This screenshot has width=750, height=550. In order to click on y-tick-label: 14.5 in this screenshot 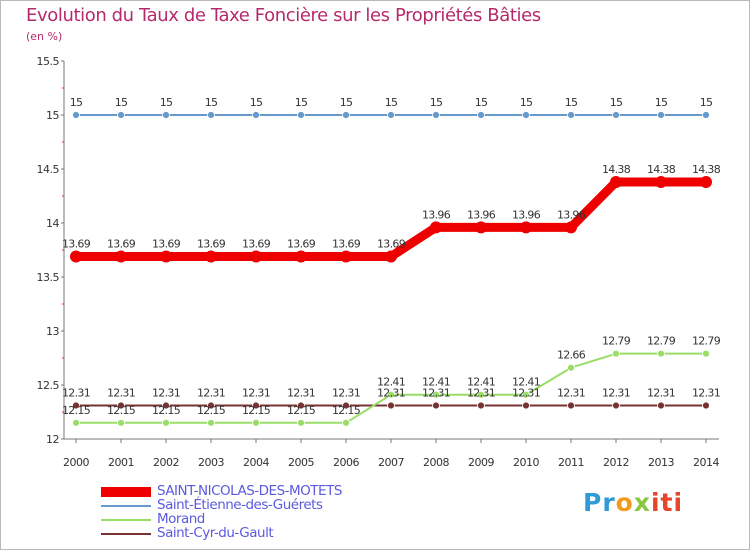, I will do `click(48, 169)`.